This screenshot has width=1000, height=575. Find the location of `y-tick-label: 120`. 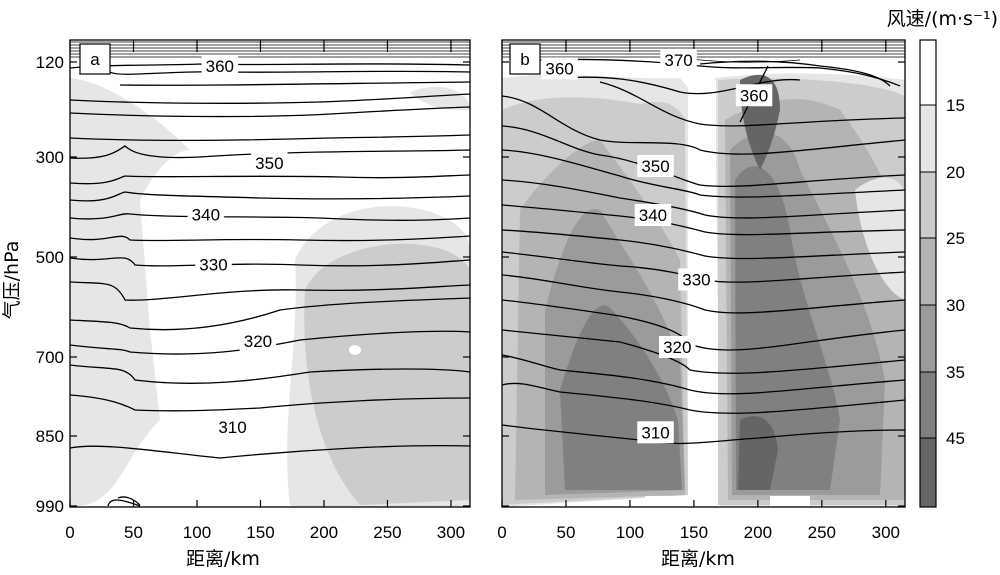

y-tick-label: 120 is located at coordinates (50, 62).